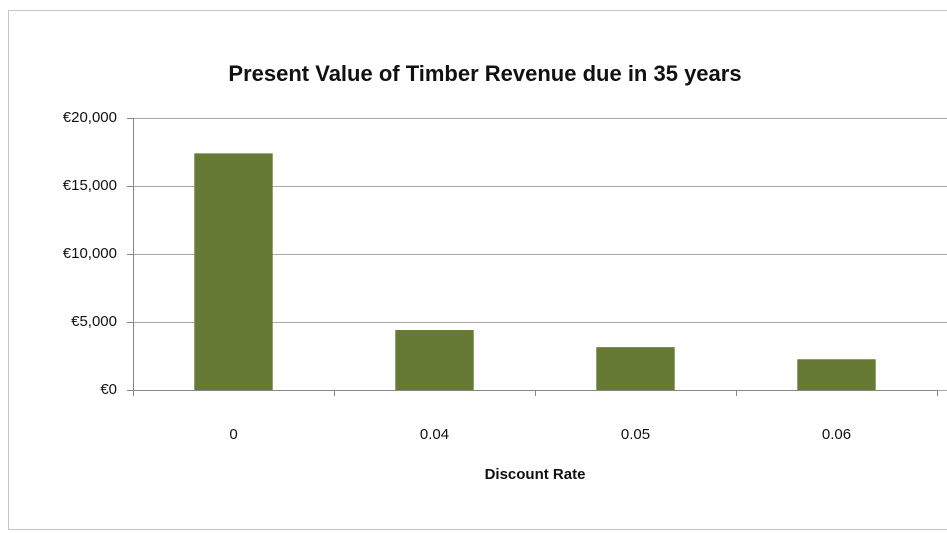 This screenshot has height=533, width=947. What do you see at coordinates (535, 474) in the screenshot?
I see `x-axis-label: Discount Rate` at bounding box center [535, 474].